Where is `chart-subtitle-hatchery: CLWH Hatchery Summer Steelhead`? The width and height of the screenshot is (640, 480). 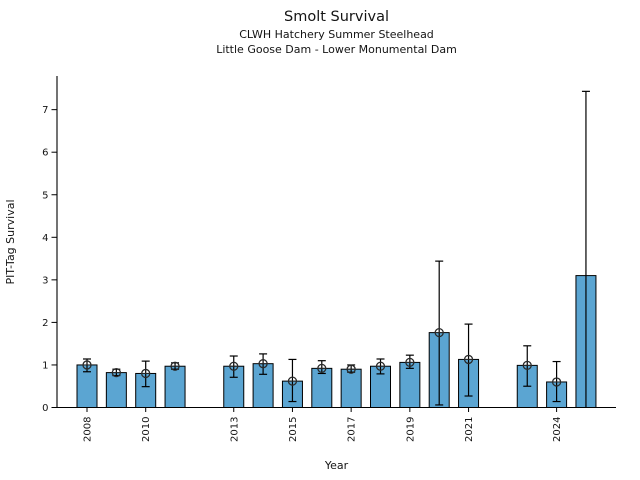
chart-subtitle-hatchery: CLWH Hatchery Summer Steelhead is located at coordinates (336, 34).